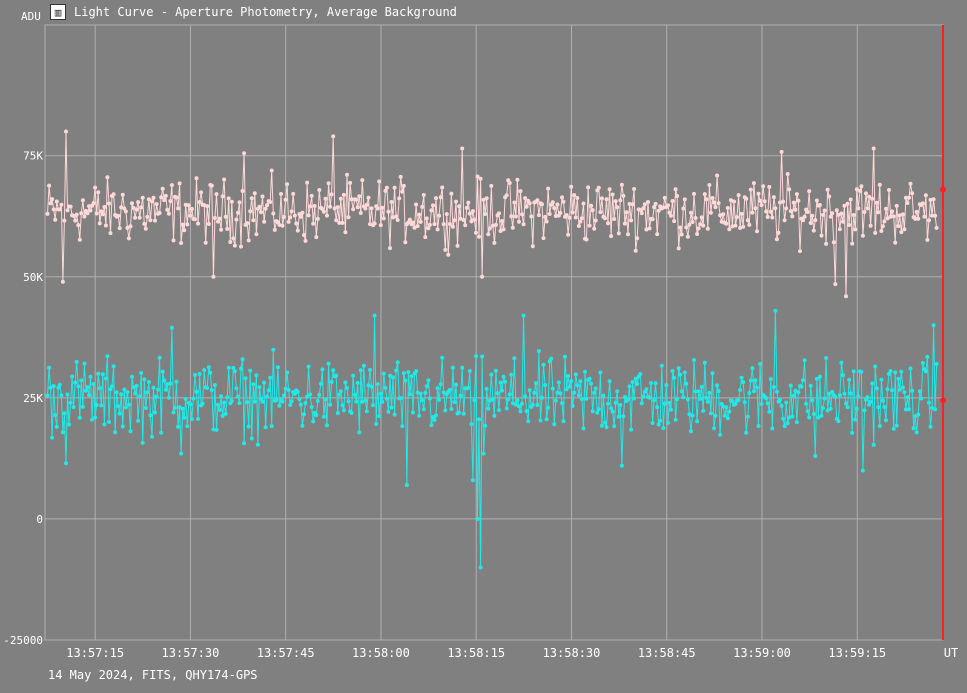 The image size is (967, 693). What do you see at coordinates (58, 12) in the screenshot?
I see `chart-icon: ▥` at bounding box center [58, 12].